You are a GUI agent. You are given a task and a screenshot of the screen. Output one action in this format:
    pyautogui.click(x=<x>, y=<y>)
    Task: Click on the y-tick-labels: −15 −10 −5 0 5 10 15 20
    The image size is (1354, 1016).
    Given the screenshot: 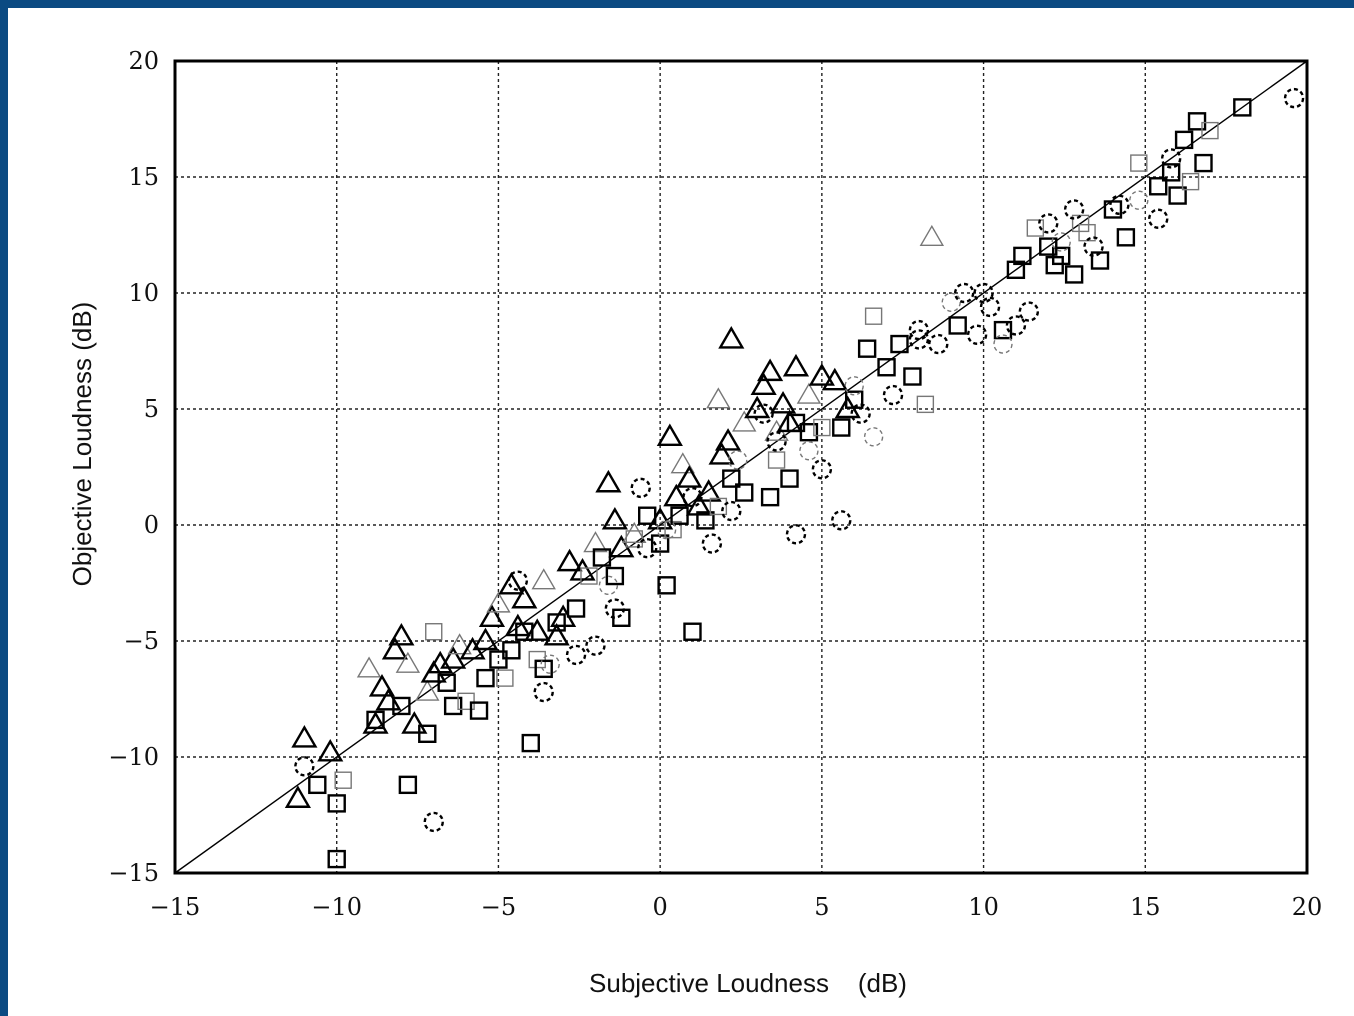 What is the action you would take?
    pyautogui.click(x=133, y=467)
    